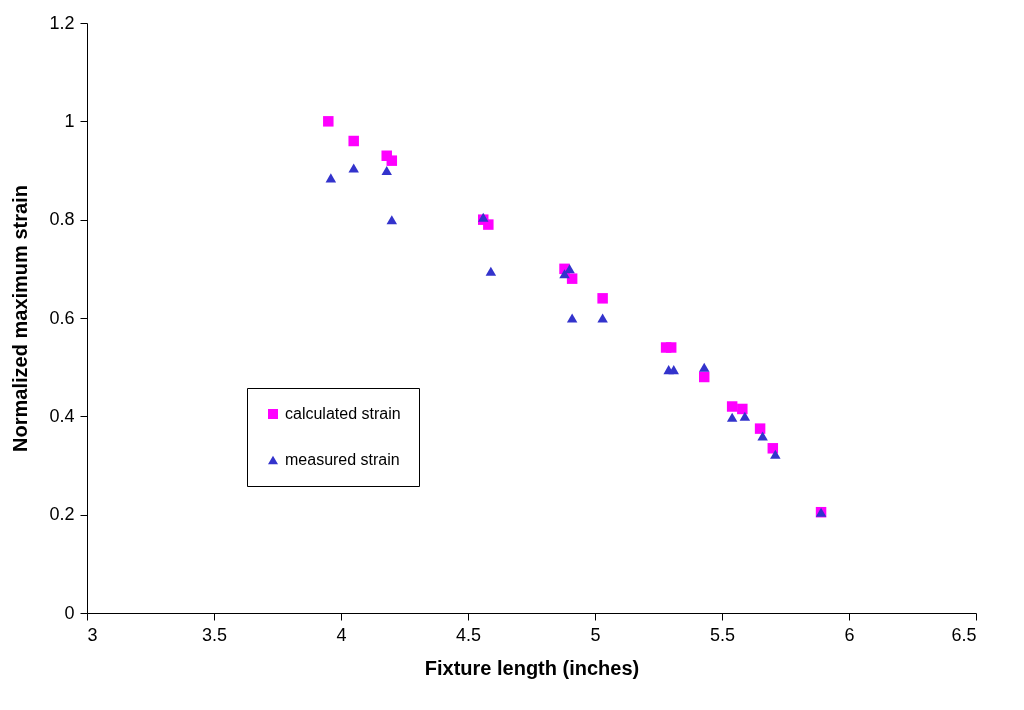 The width and height of the screenshot is (1024, 710). I want to click on x-tick-label: 6, so click(849, 634).